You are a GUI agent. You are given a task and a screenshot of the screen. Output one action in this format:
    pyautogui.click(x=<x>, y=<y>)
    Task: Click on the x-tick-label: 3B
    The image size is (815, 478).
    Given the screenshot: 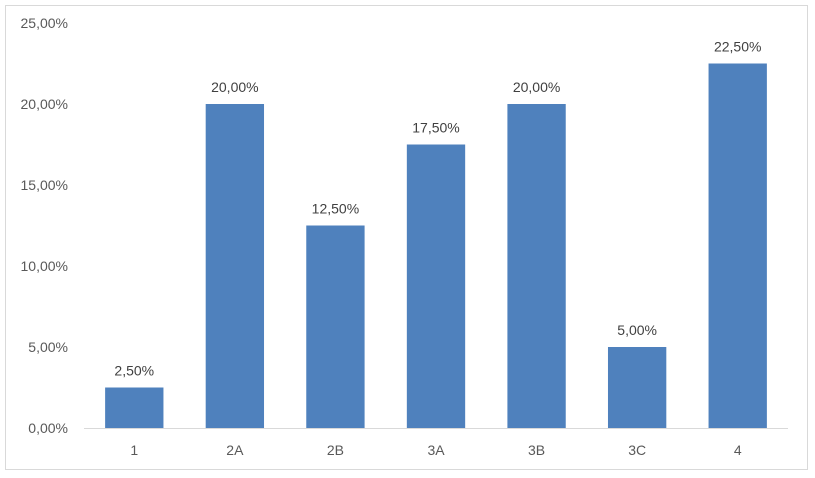 What is the action you would take?
    pyautogui.click(x=536, y=450)
    